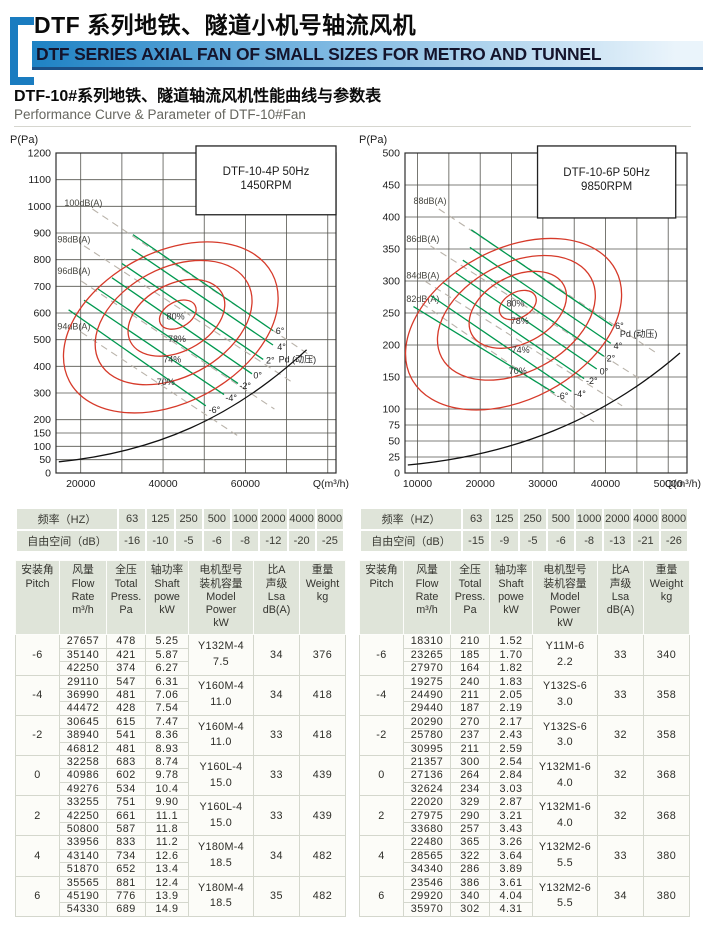  Describe the element at coordinates (617, 519) in the screenshot. I see `freq-cell: 2000` at that location.